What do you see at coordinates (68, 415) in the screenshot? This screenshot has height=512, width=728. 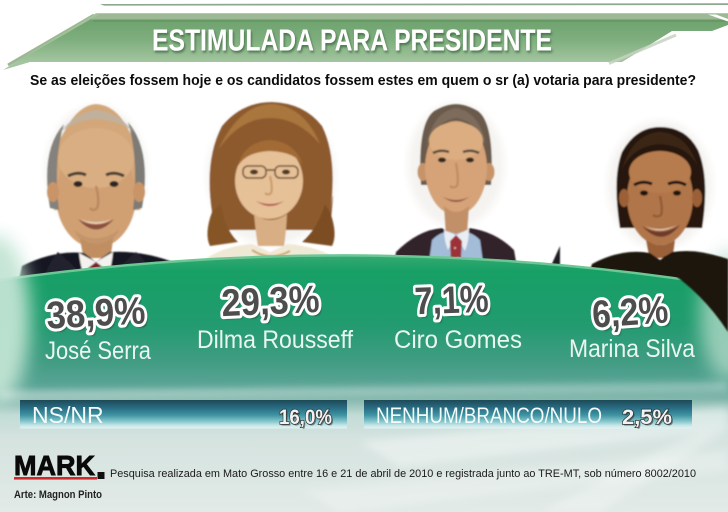 I see `svg-text: NS/NR` at bounding box center [68, 415].